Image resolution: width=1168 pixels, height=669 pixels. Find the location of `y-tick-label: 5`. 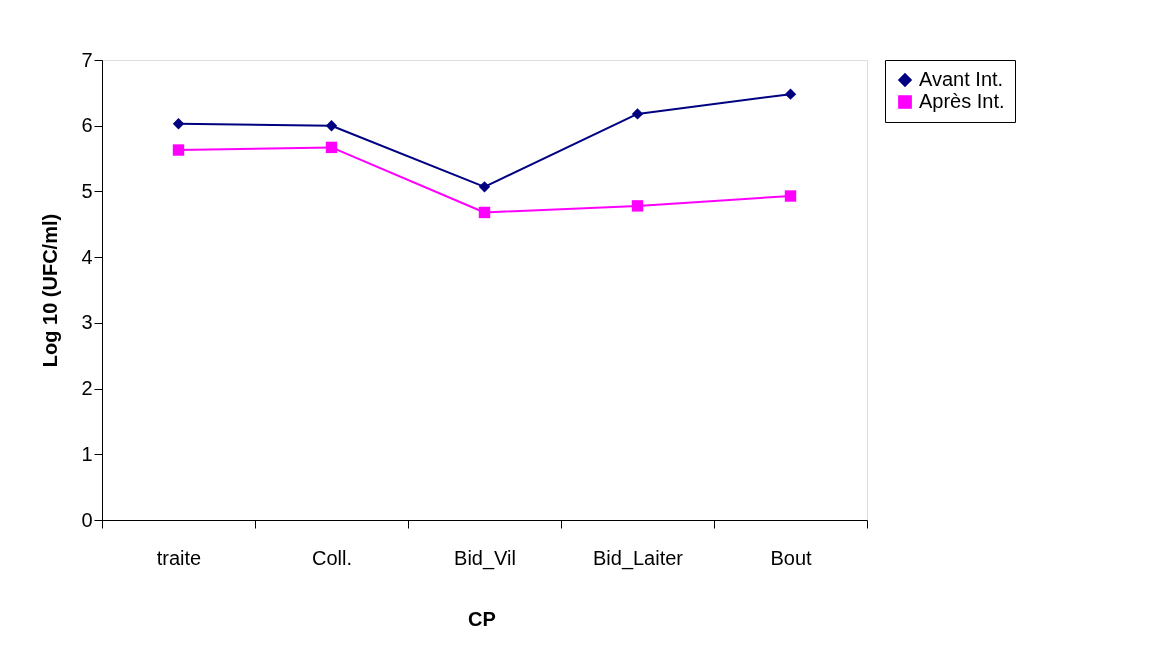

y-tick-label: 5 is located at coordinates (87, 190).